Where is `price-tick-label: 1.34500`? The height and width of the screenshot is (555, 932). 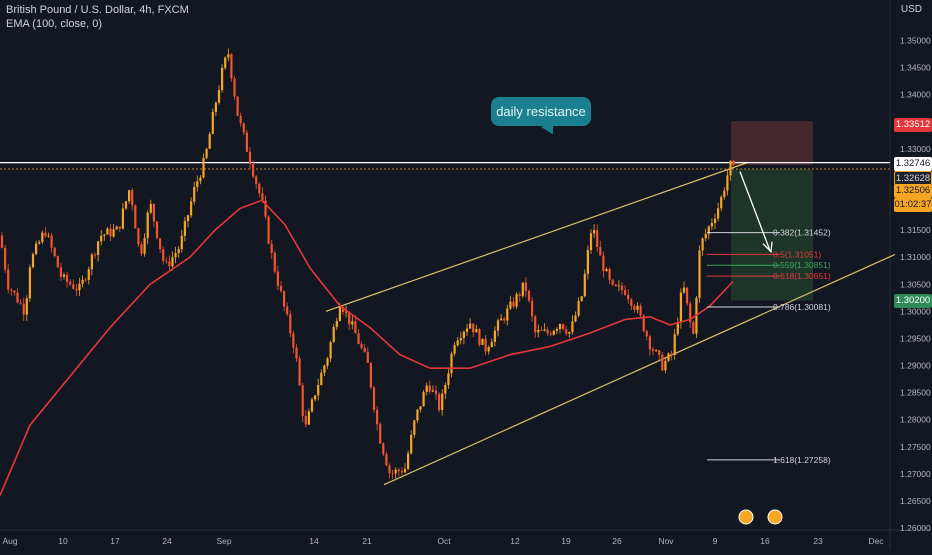 price-tick-label: 1.34500 is located at coordinates (915, 68).